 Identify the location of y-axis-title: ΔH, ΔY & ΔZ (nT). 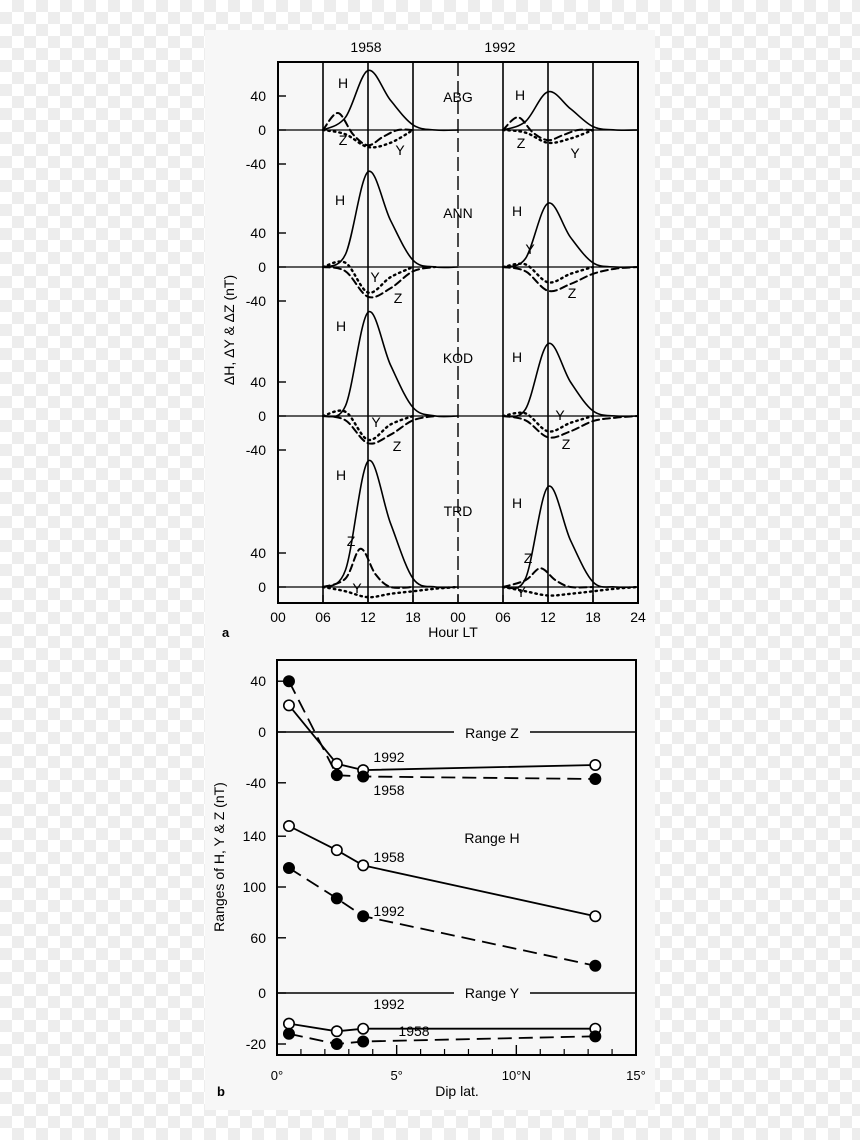
(229, 330).